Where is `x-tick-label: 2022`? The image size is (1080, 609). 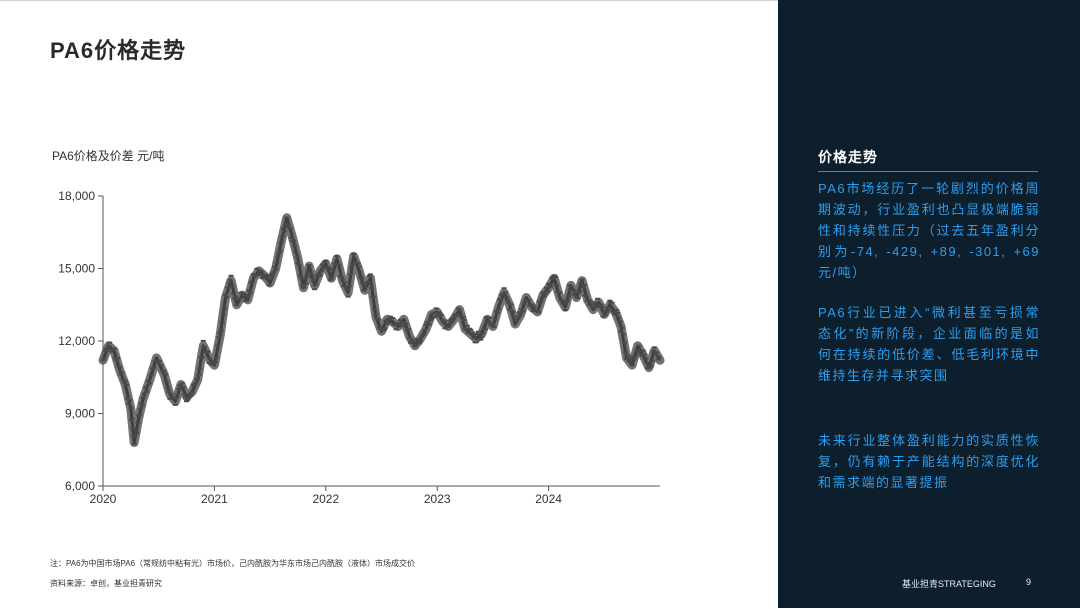 x-tick-label: 2022 is located at coordinates (325, 499).